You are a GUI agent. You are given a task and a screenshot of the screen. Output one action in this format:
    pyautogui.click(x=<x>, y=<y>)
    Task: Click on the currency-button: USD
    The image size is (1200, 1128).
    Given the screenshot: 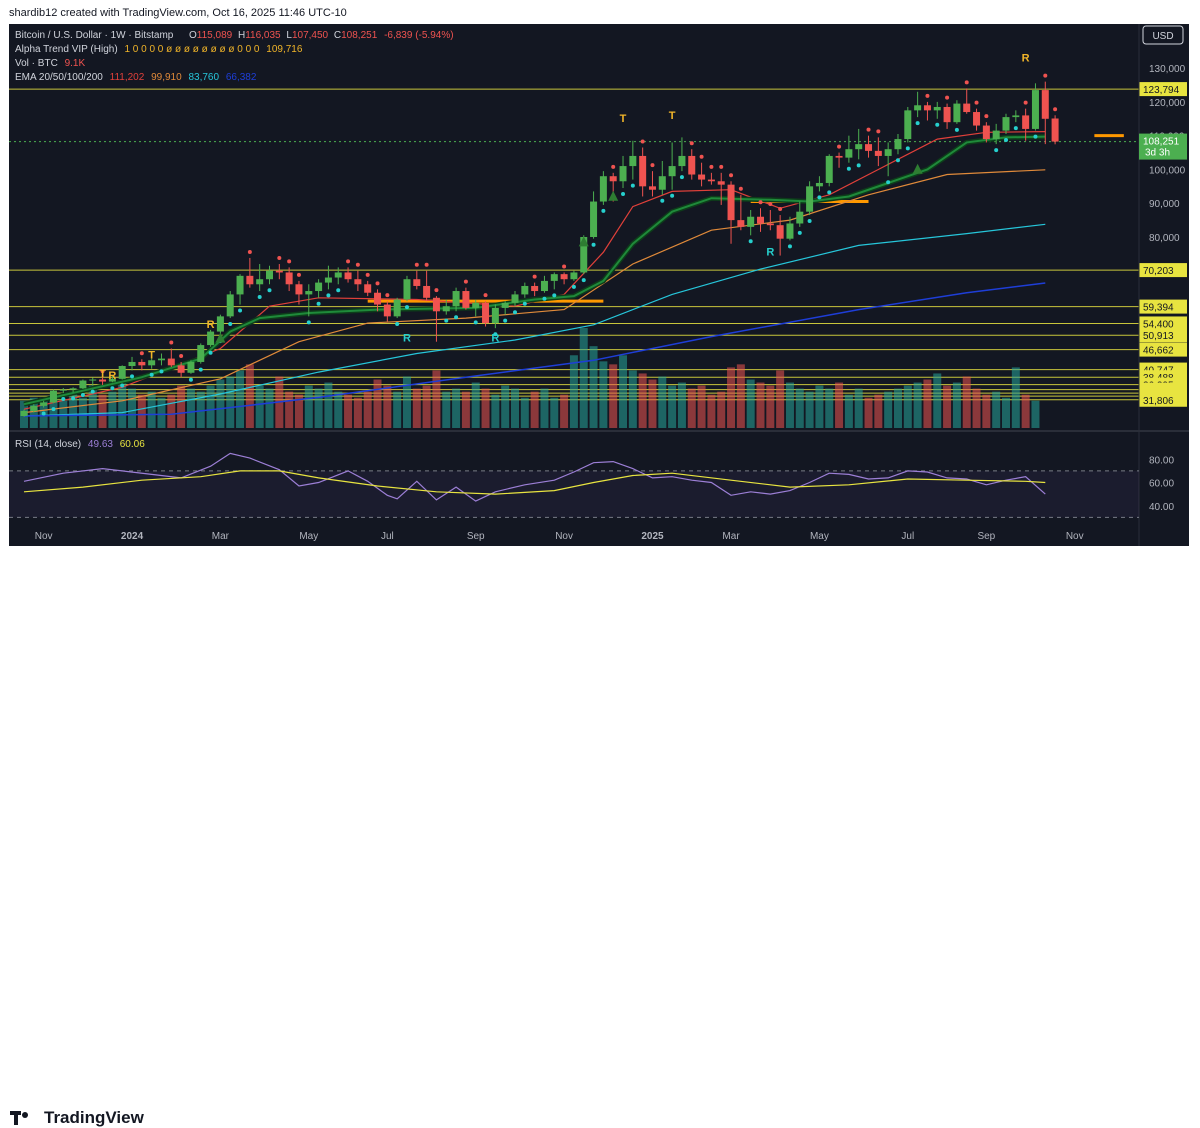 What is the action you would take?
    pyautogui.click(x=1163, y=35)
    